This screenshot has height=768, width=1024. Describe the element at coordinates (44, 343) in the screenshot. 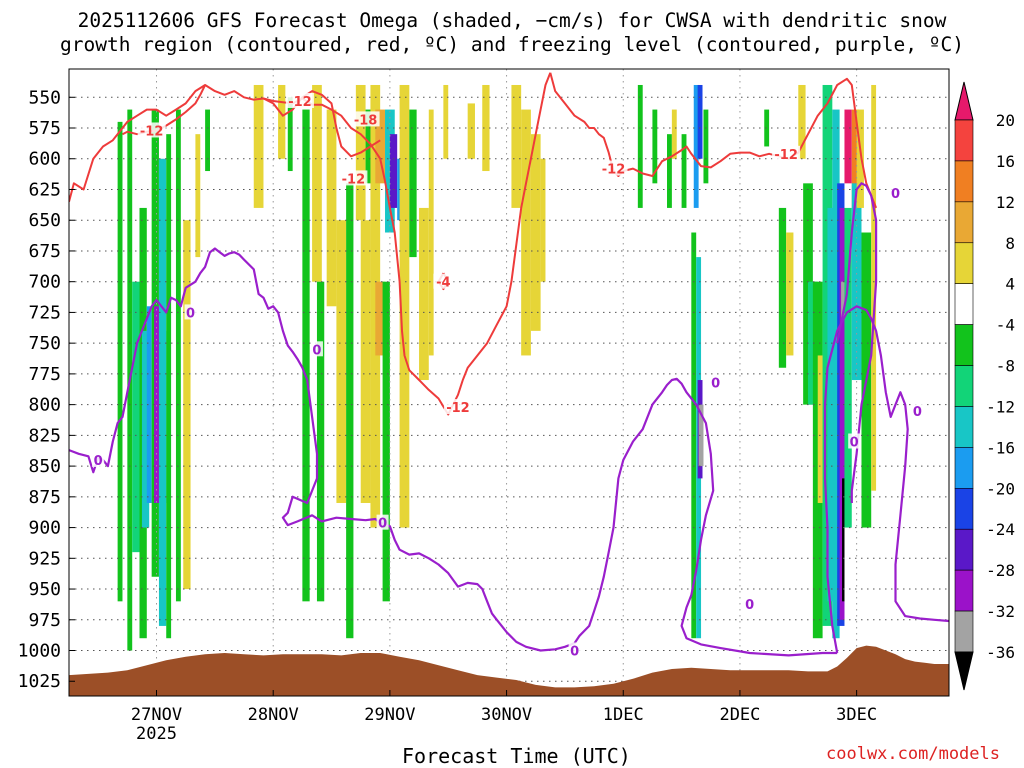

I see `y-tick-label: 750` at that location.